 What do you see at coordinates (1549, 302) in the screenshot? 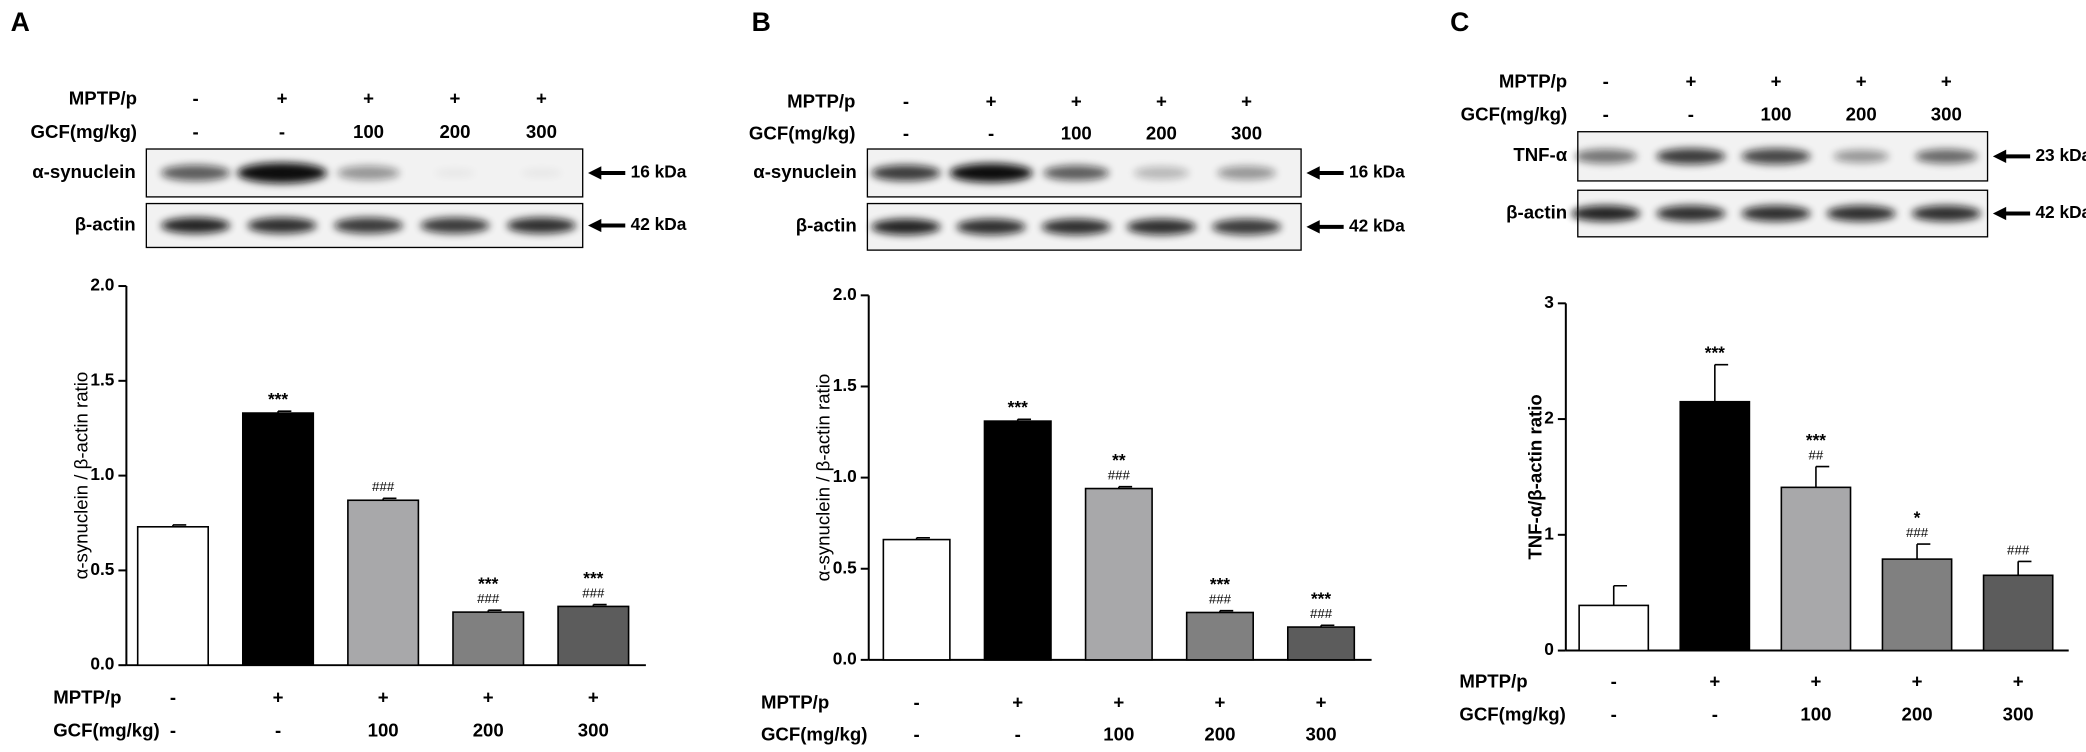
I see `y-tick-label: 3` at bounding box center [1549, 302].